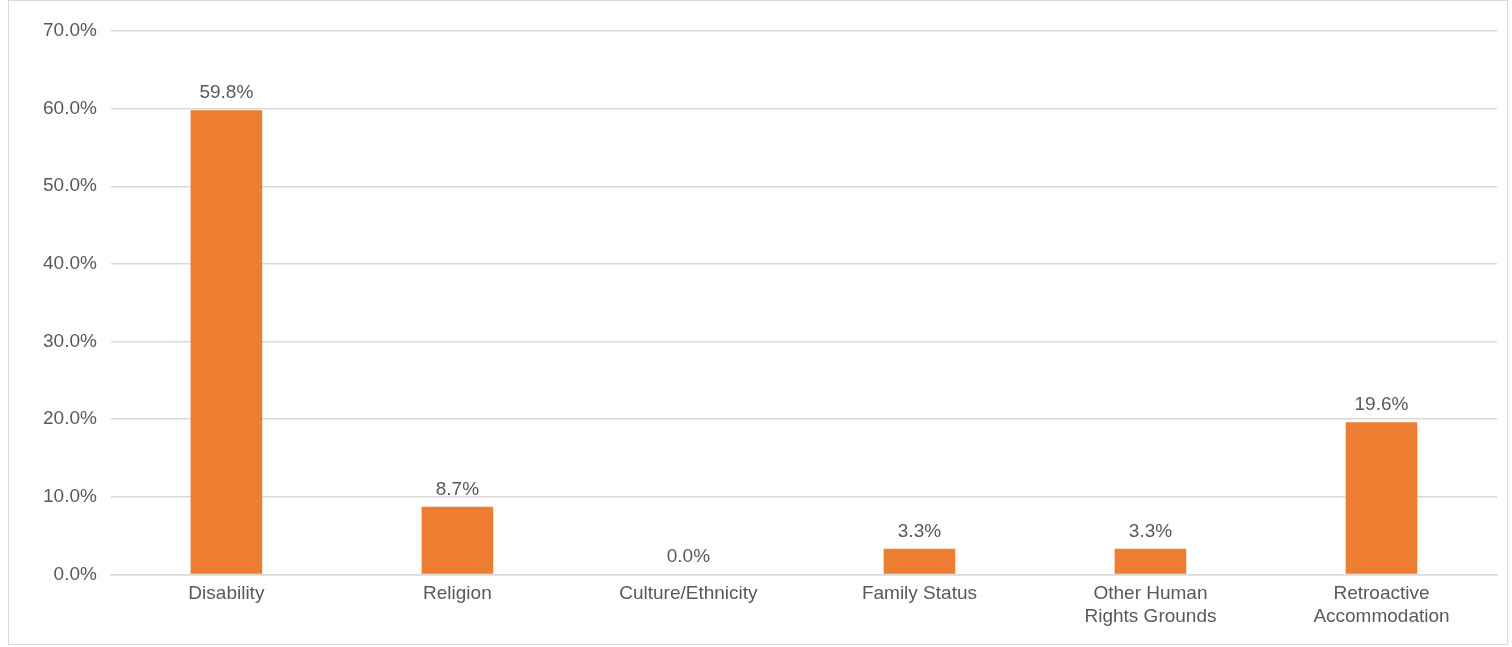  I want to click on x-tick-label: Family Status, so click(919, 593).